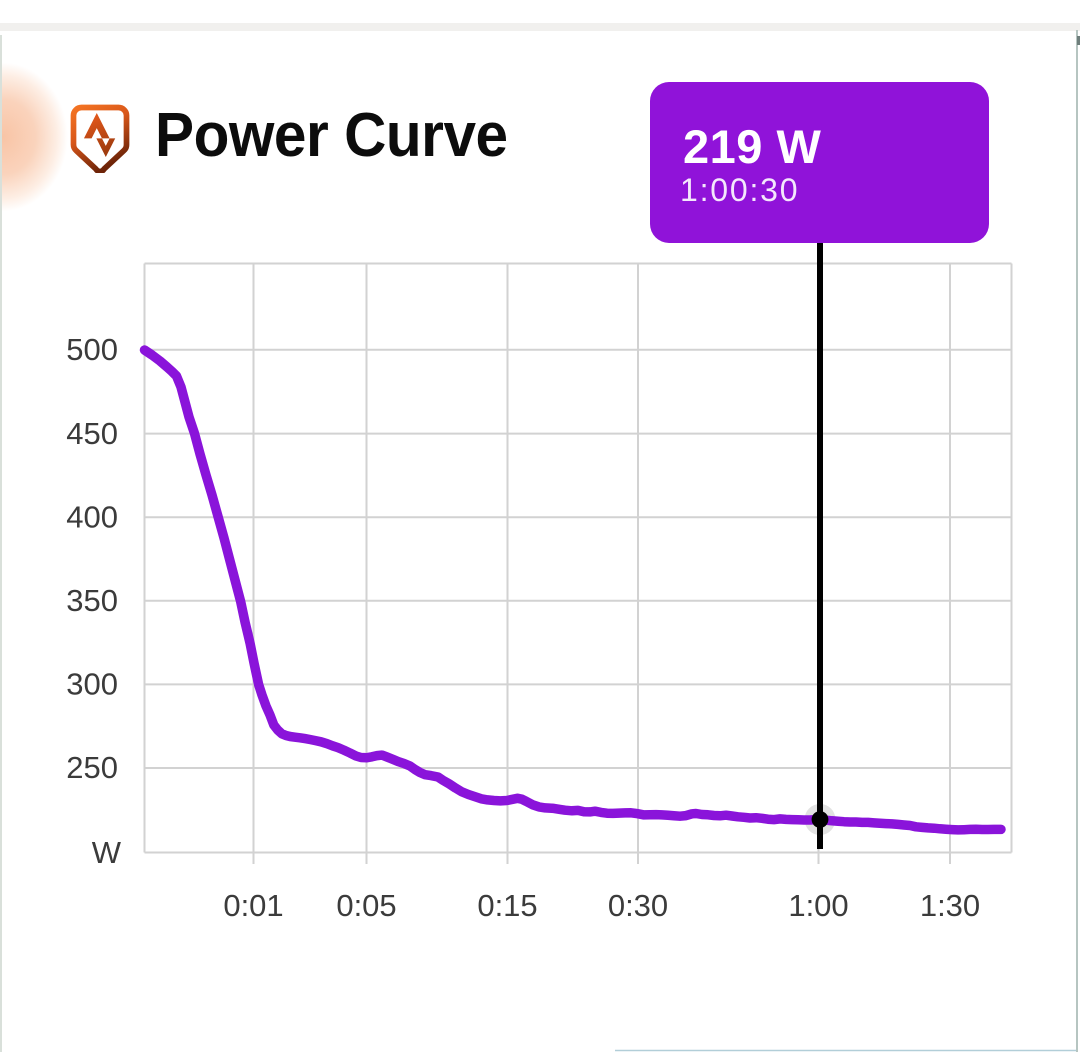 The width and height of the screenshot is (1080, 1052). I want to click on svg-text: 0:05, so click(366, 905).